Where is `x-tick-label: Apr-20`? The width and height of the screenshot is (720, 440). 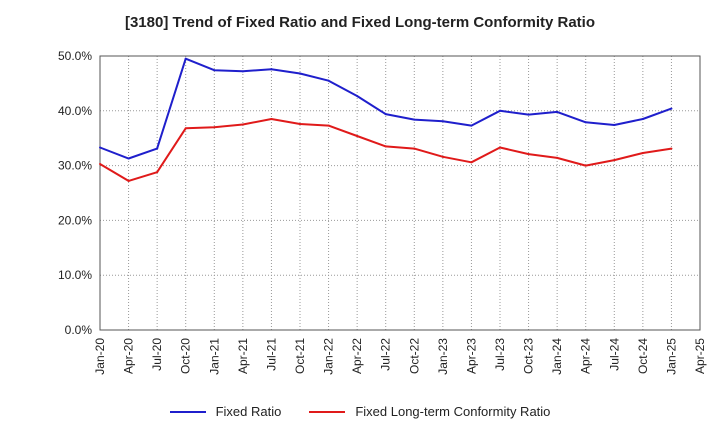
x-tick-label: Apr-20 is located at coordinates (129, 356).